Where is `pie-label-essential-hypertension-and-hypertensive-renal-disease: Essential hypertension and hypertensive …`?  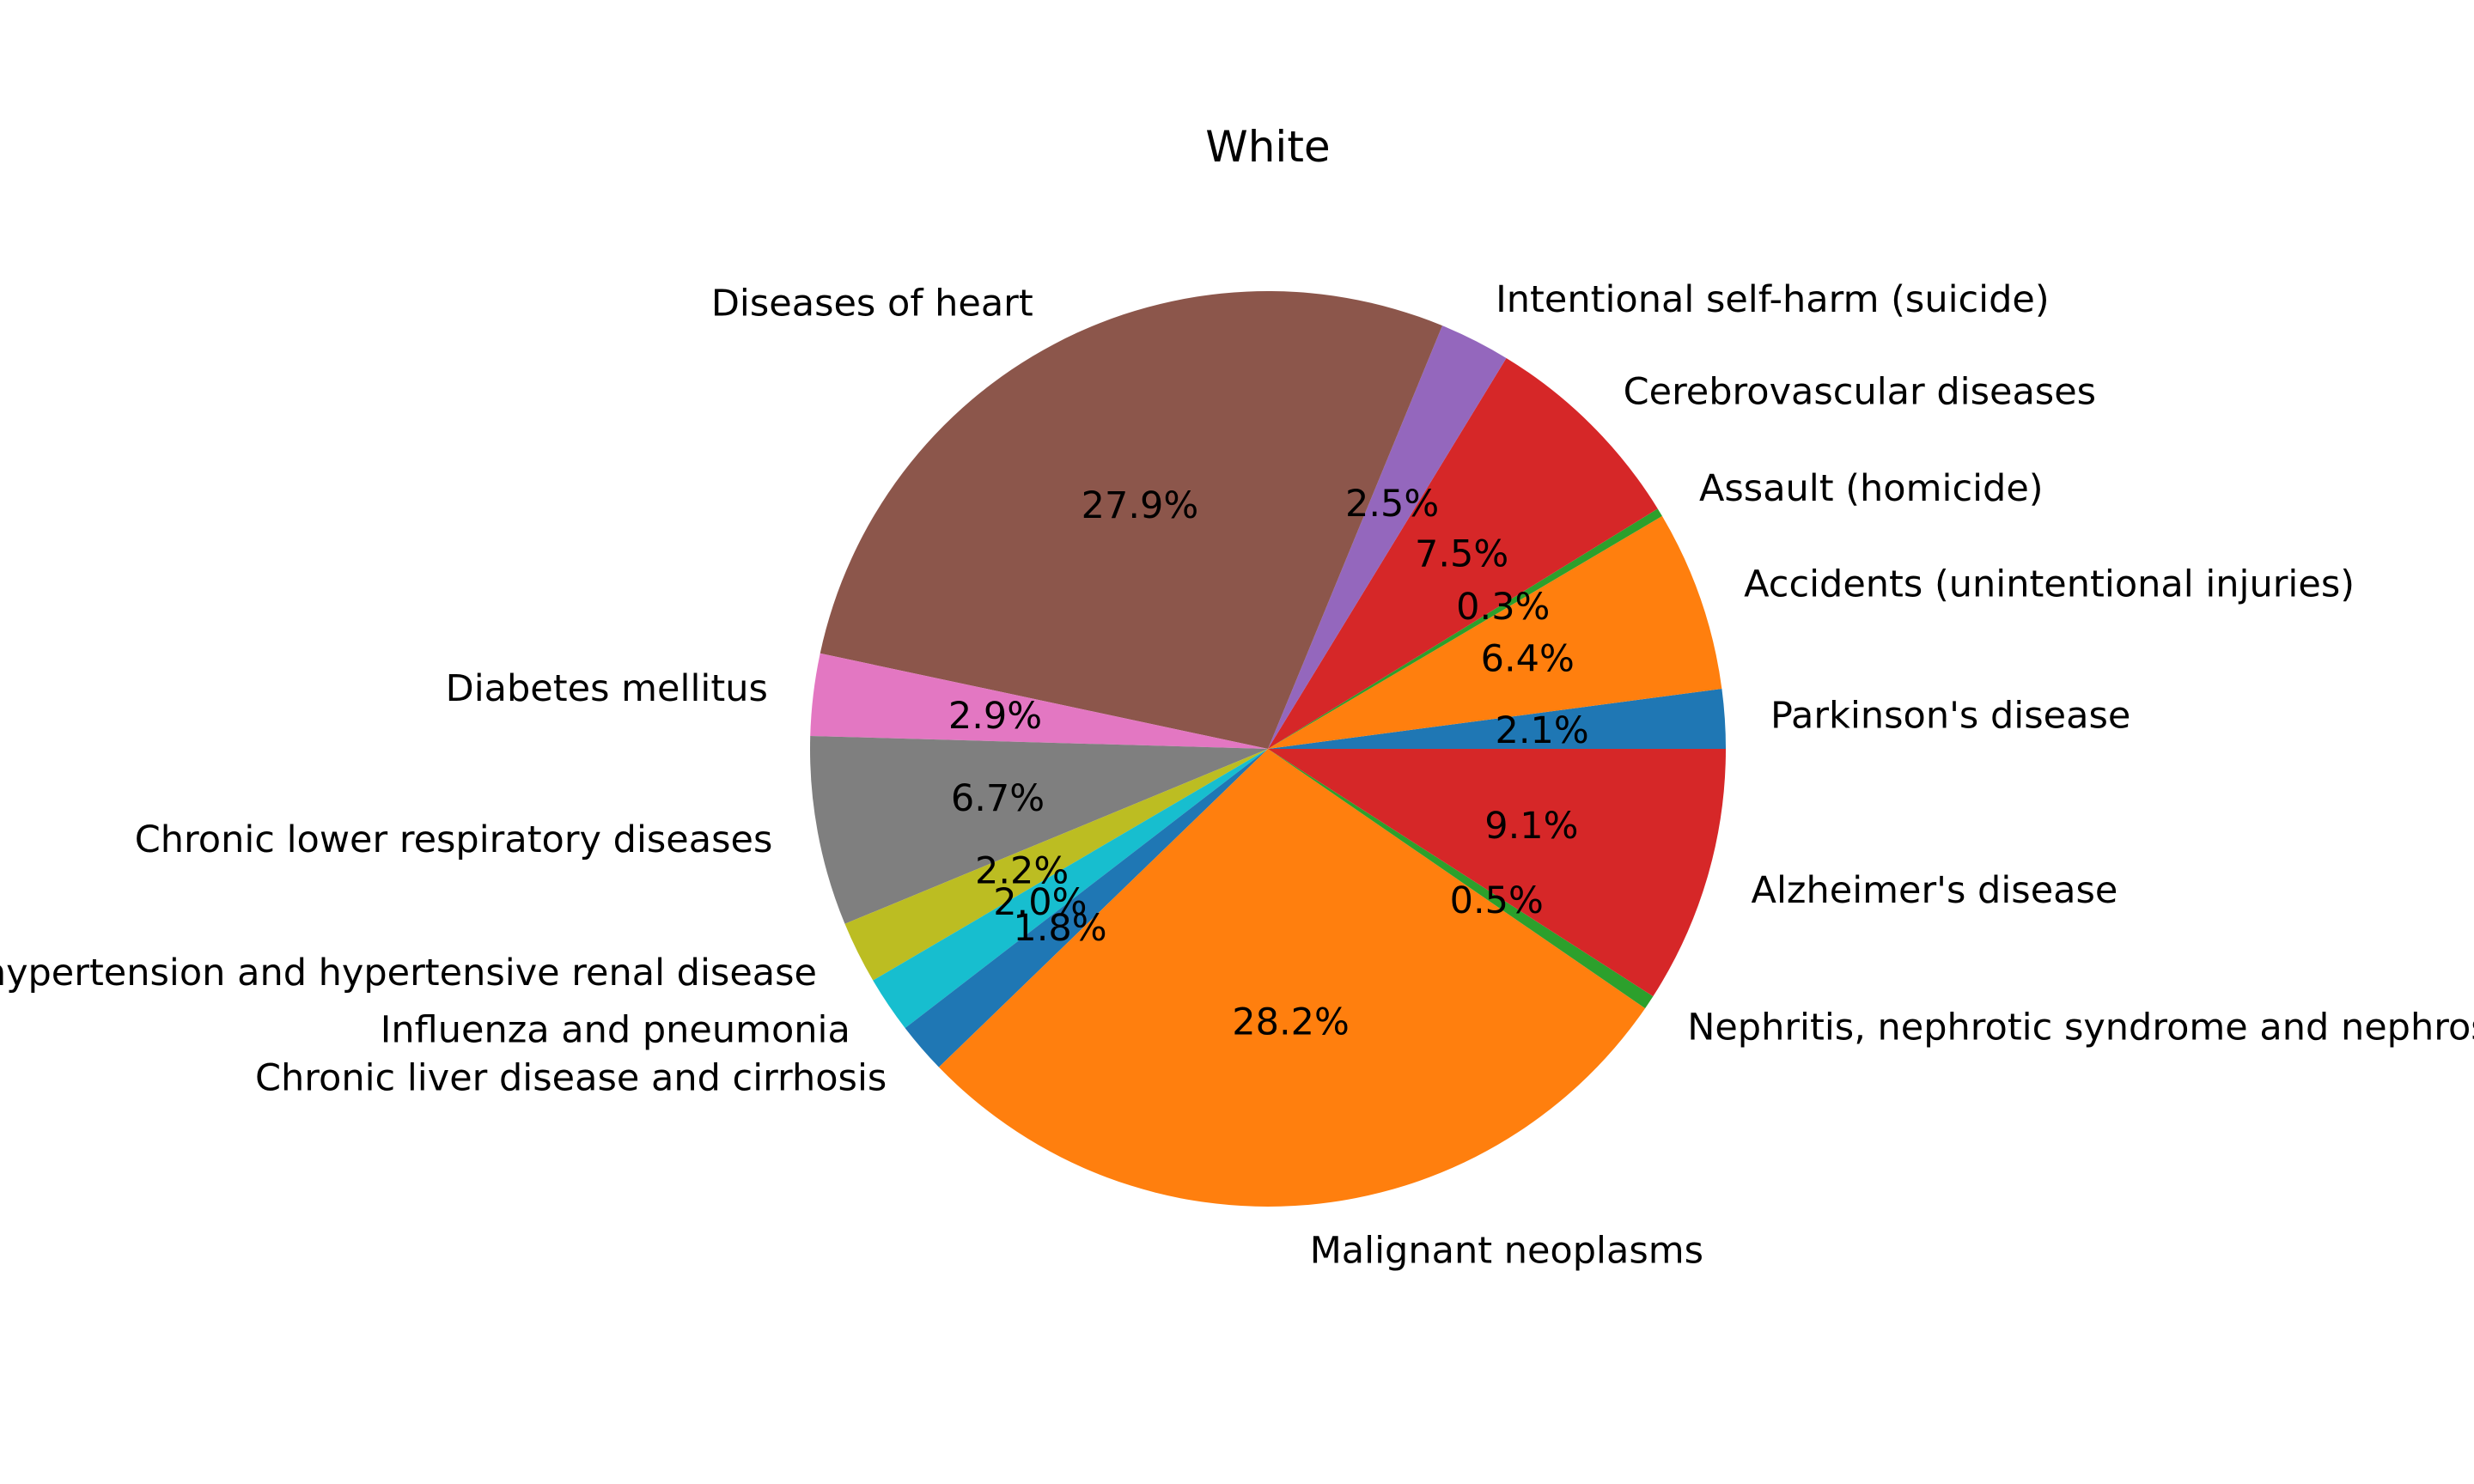 pie-label-essential-hypertension-and-hypertensive-renal-disease: Essential hypertension and hypertensive … is located at coordinates (408, 973).